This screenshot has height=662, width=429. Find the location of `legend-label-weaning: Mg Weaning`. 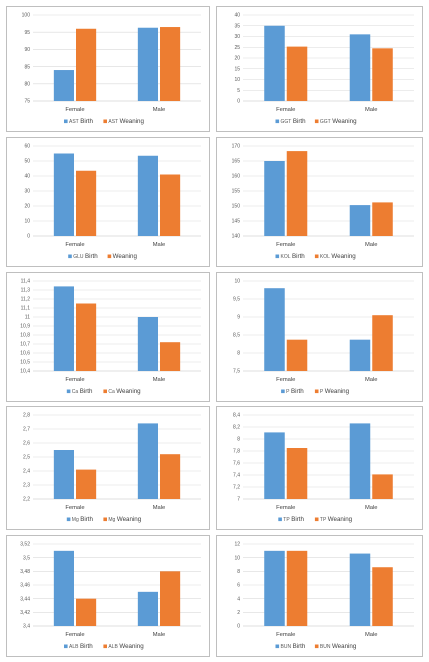

legend-label-weaning: Mg Weaning is located at coordinates (124, 519).